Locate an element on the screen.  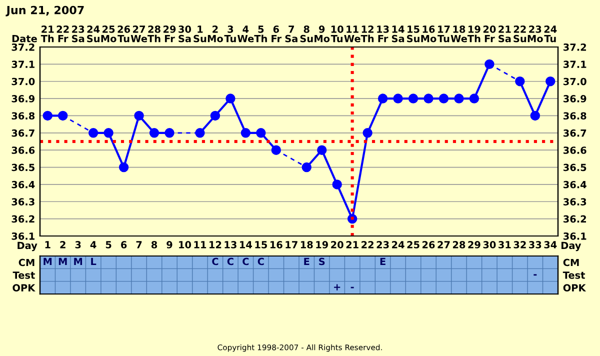
x-tick-label: 11 is located at coordinates (200, 244).